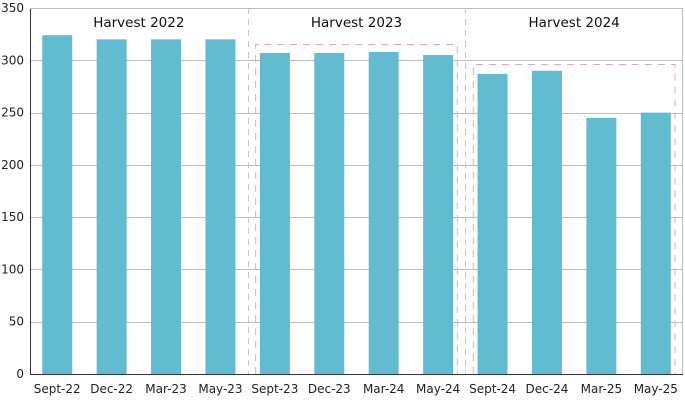  I want to click on x-tick-label: Dec-23, so click(329, 389).